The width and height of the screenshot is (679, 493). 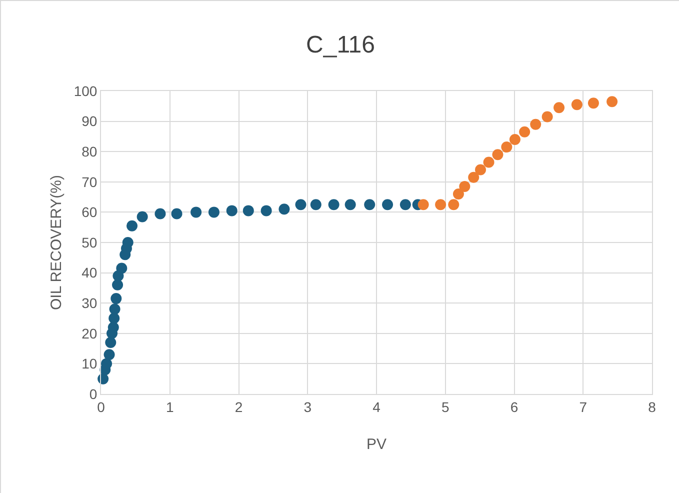 I want to click on y-tick-label: 30, so click(x=90, y=303).